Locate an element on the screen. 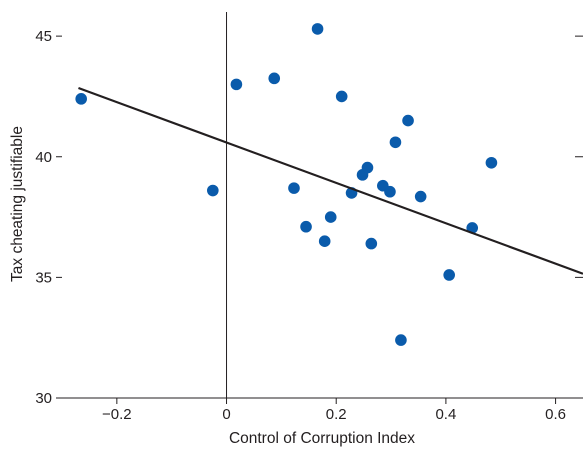 Image resolution: width=583 pixels, height=457 pixels. x-tick-label: 0.2 is located at coordinates (336, 414).